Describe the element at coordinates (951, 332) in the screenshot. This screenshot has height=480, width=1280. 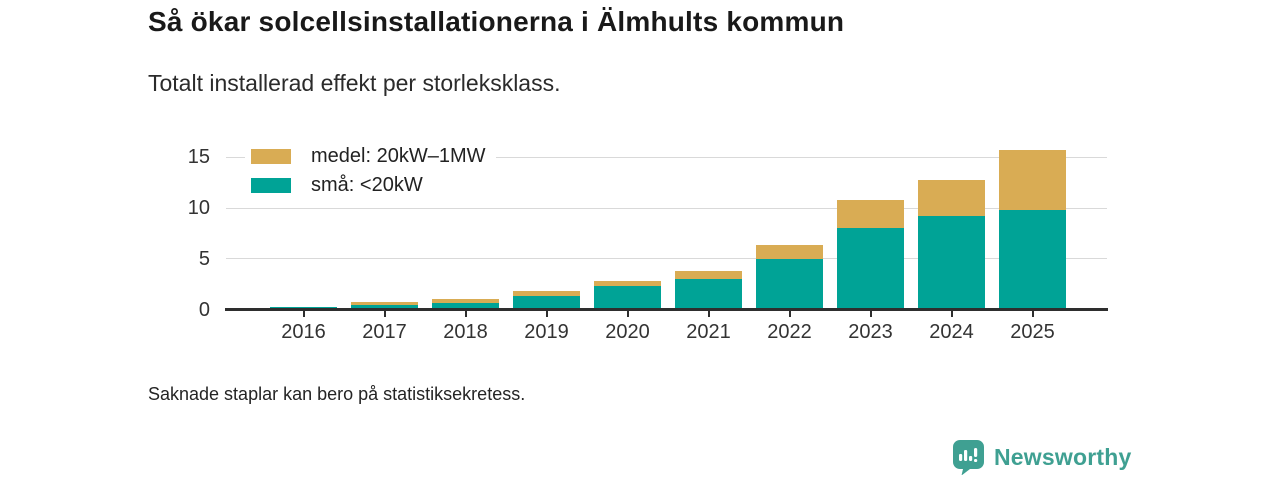
I see `x-axis-label: 2024` at that location.